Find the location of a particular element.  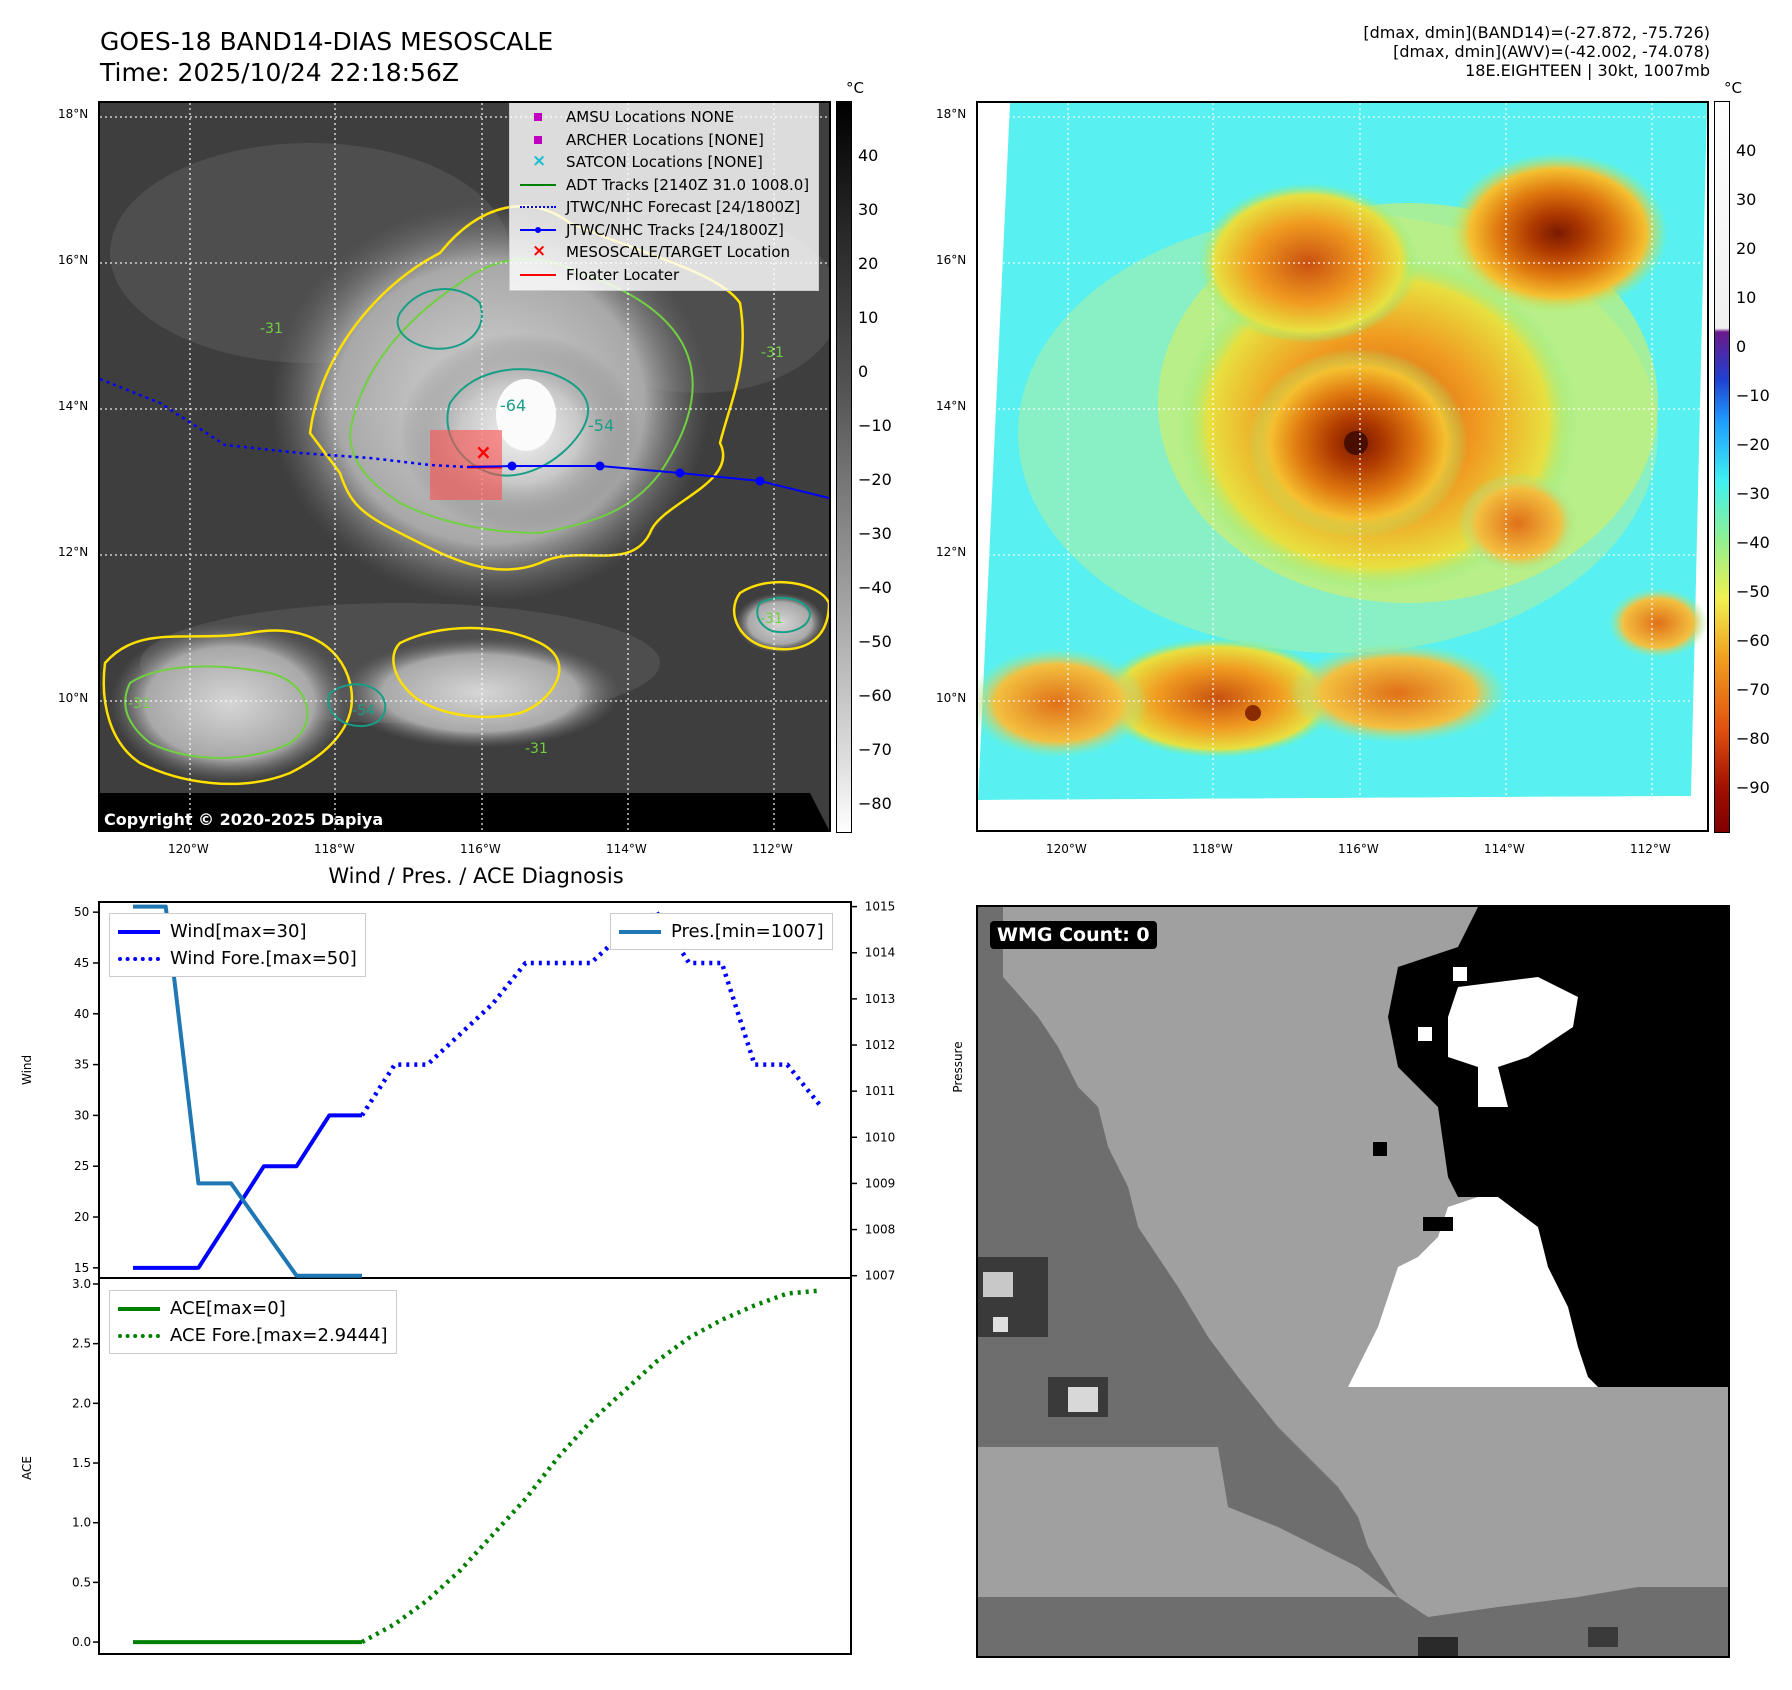

legend-item-target: × MESOSCALE/TARGET Location is located at coordinates (665, 252).